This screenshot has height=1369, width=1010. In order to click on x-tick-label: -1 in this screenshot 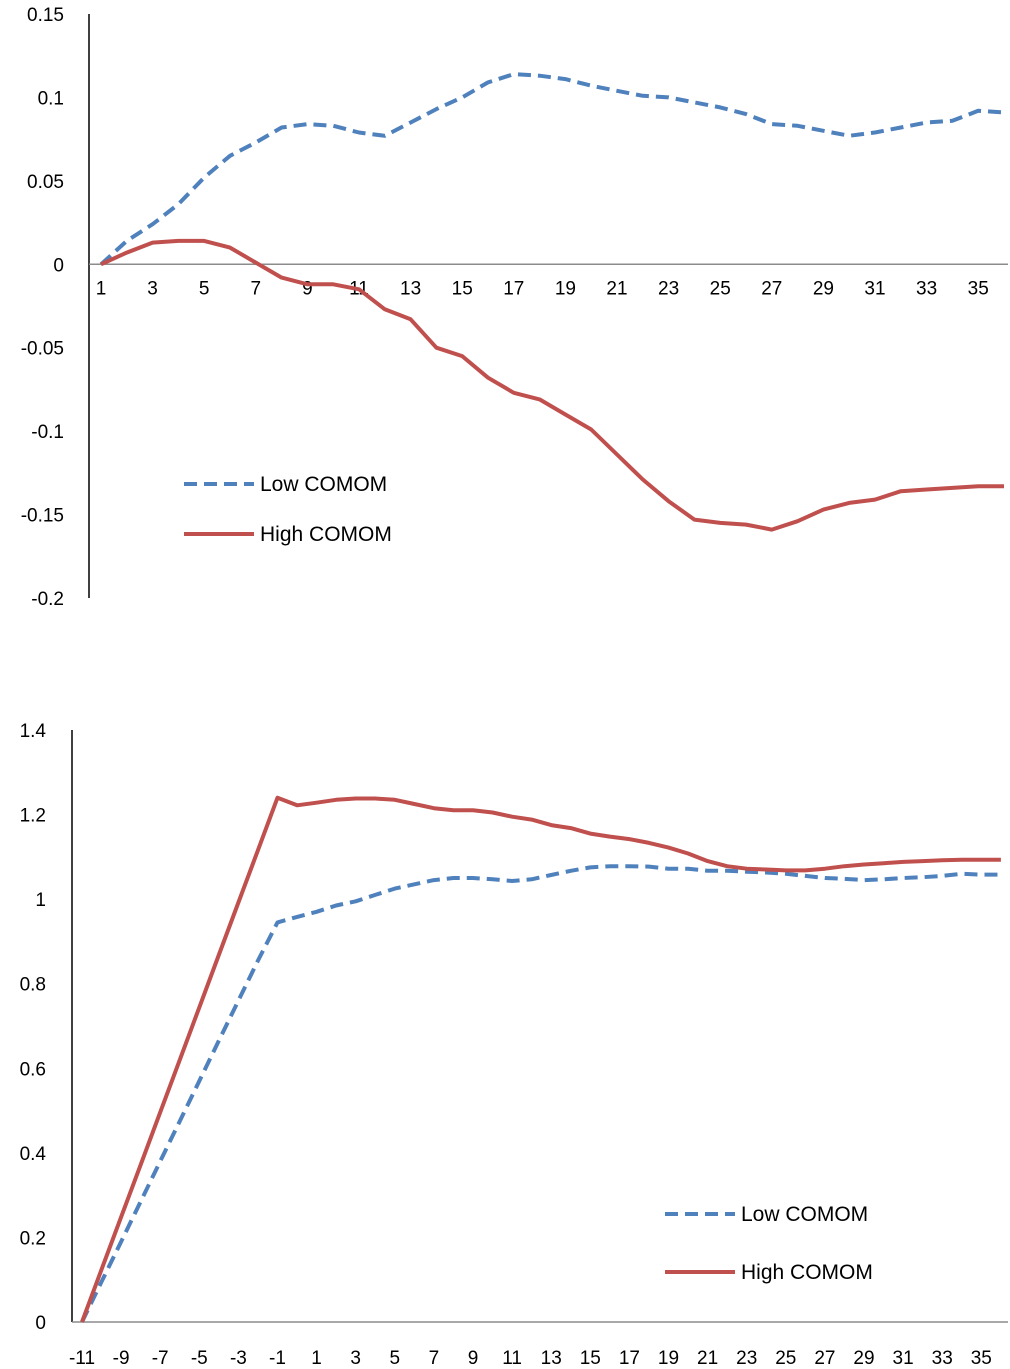, I will do `click(277, 1358)`.